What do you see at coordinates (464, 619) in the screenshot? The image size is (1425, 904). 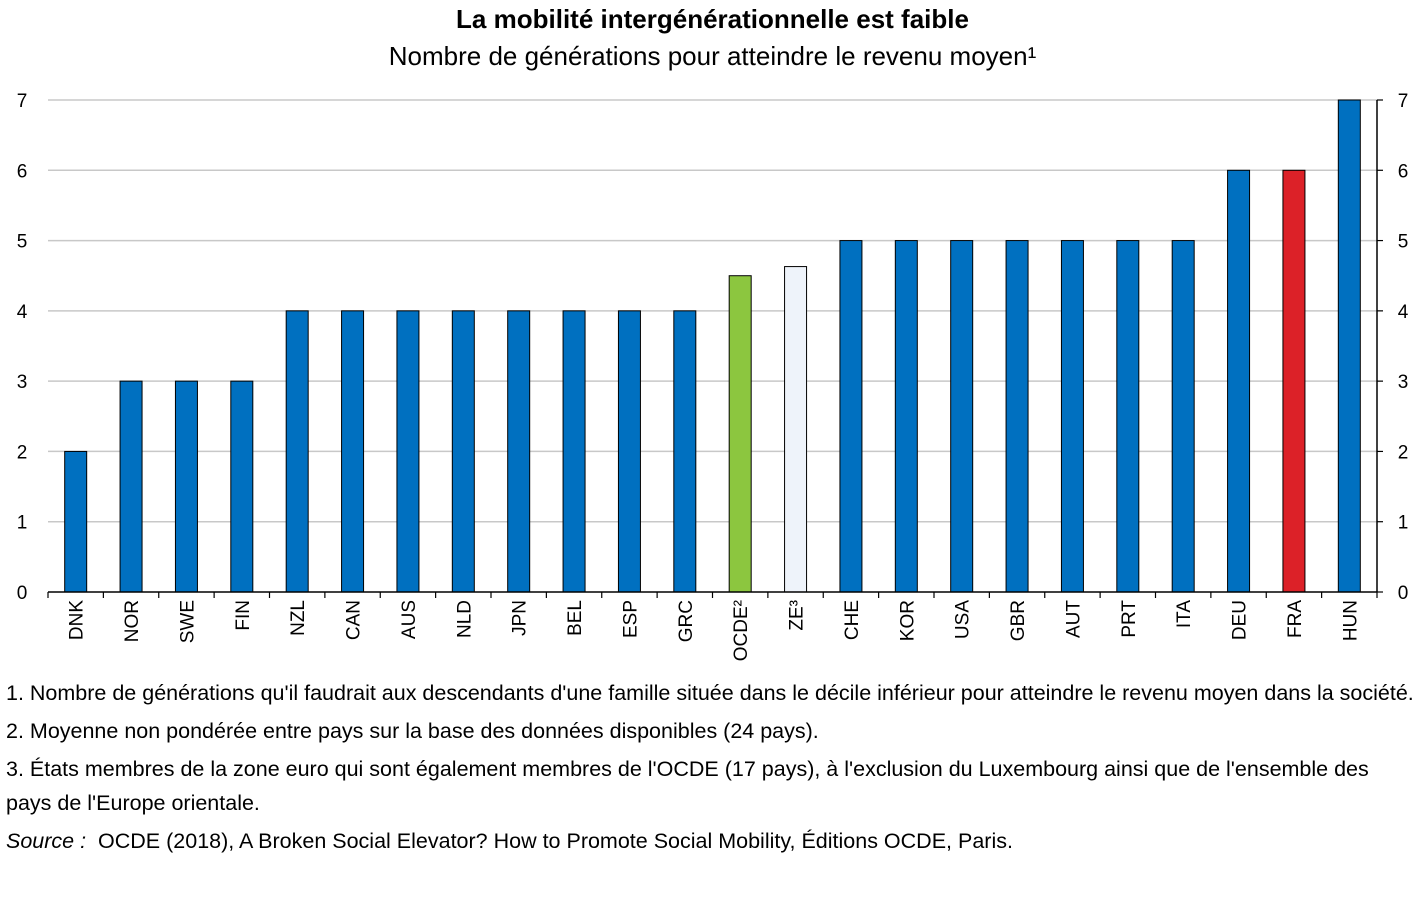 I see `x-tick-label: NLD` at bounding box center [464, 619].